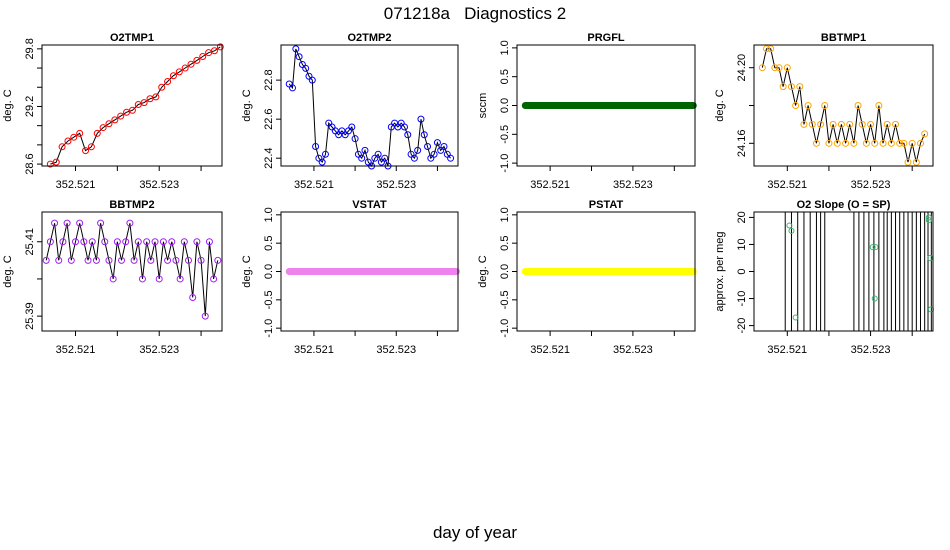 The width and height of the screenshot is (950, 550). I want to click on y-tick-label: 25.41, so click(30, 242).